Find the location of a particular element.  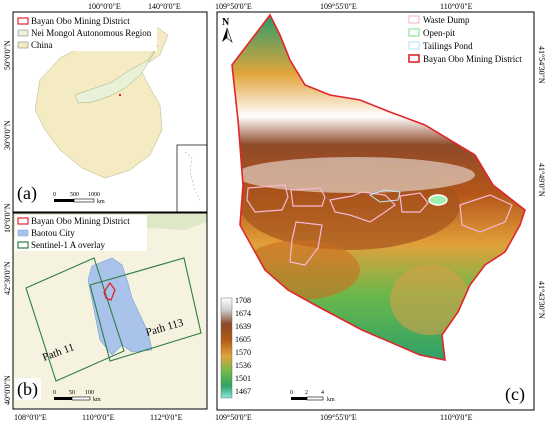

elevation-colorbar: 1708 1674 1639 1605 1570 1536 1501 1467 is located at coordinates (235, 347).